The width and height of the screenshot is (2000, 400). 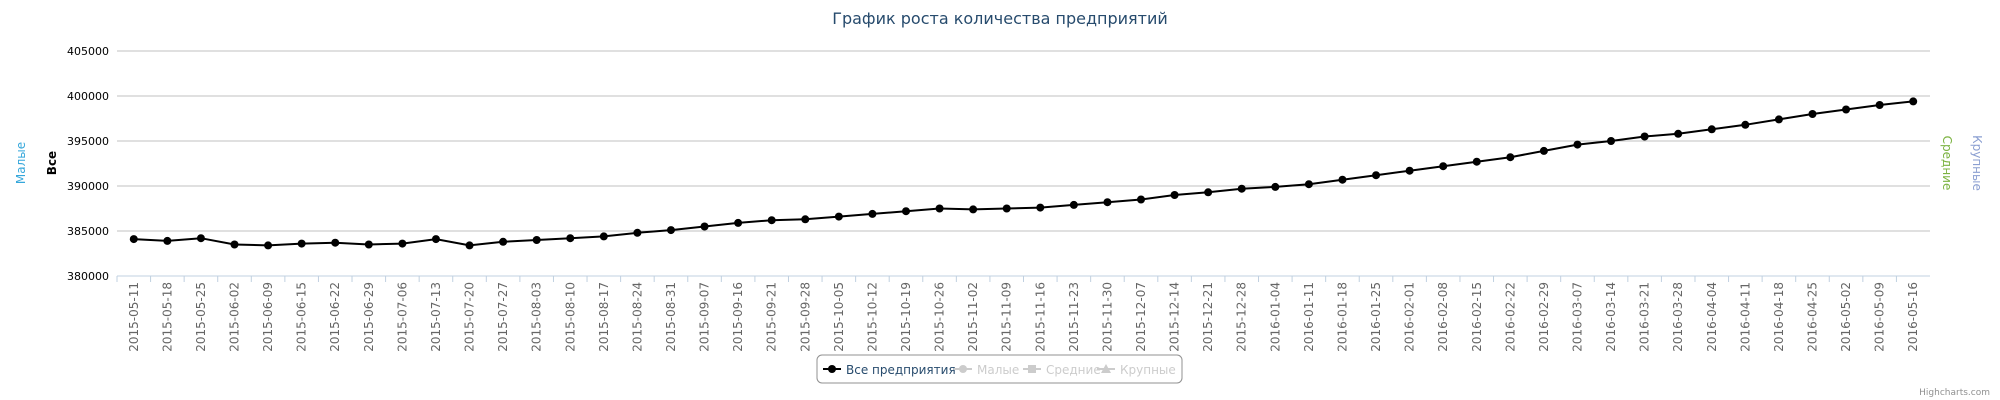 I want to click on x-tick-label: 2015-10-26, so click(x=940, y=317).